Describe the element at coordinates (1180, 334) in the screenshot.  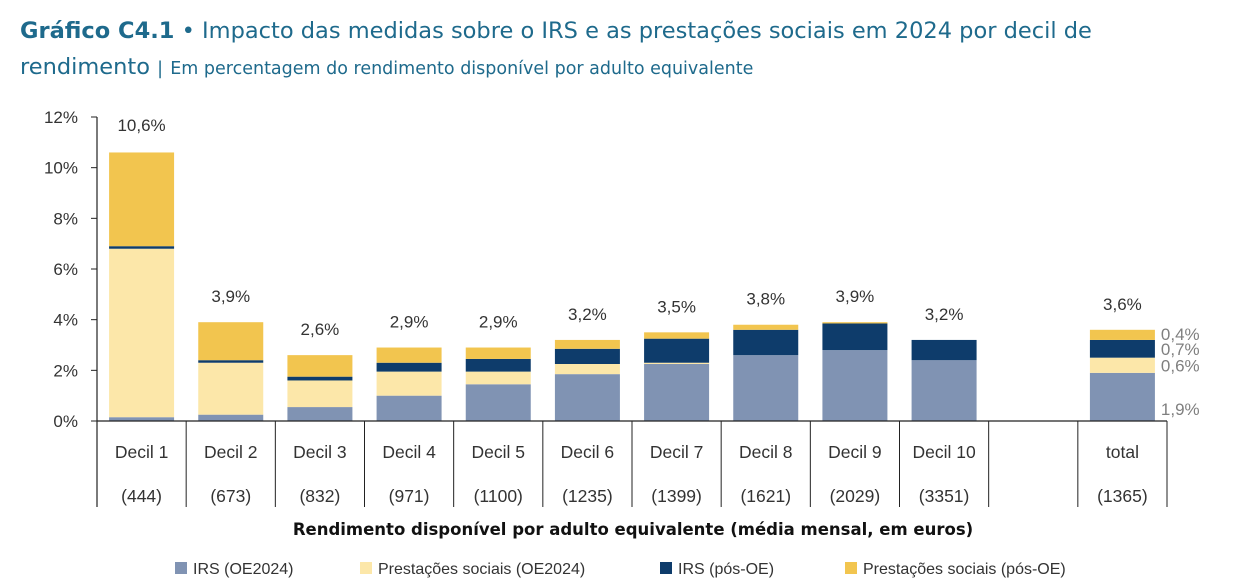
I see `total-component-label: 0,4%` at that location.